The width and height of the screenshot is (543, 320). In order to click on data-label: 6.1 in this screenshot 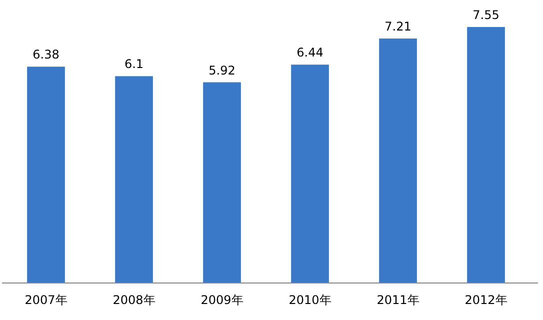, I will do `click(134, 64)`.